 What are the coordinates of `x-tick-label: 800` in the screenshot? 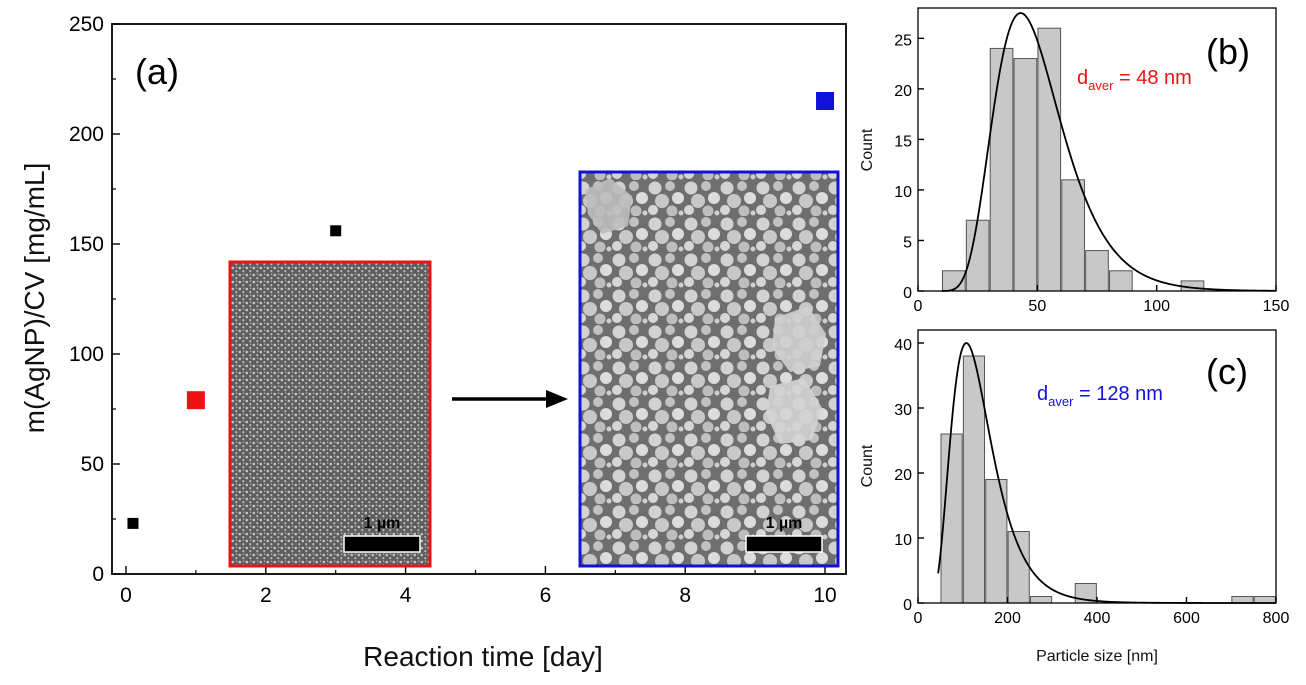 It's located at (1276, 618).